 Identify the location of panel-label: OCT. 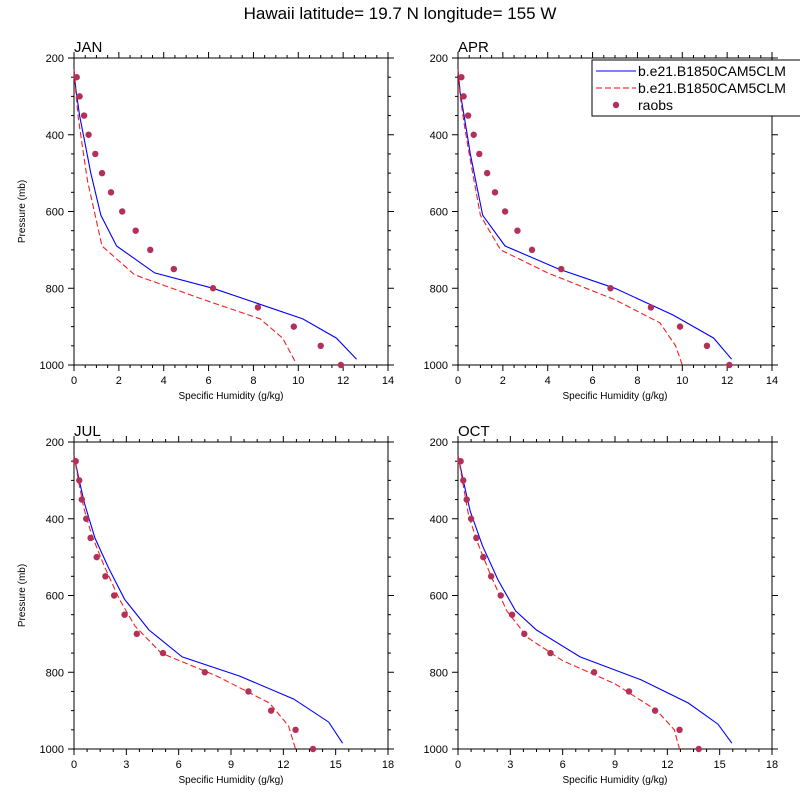
(474, 431).